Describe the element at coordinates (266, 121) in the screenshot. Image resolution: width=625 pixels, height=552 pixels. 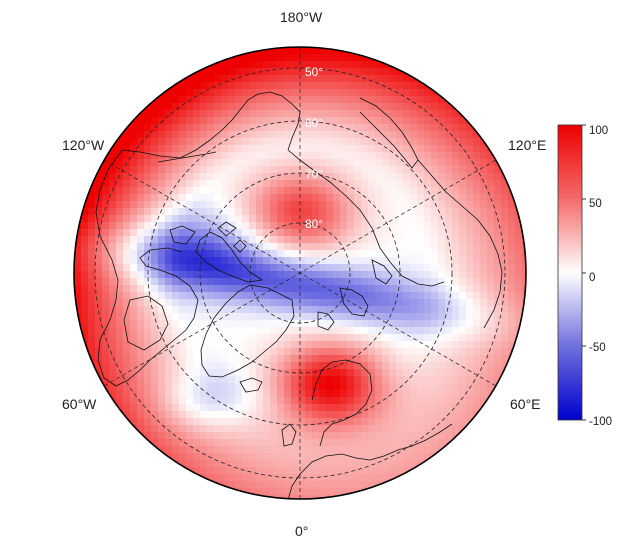
I see `alaska-coast` at that location.